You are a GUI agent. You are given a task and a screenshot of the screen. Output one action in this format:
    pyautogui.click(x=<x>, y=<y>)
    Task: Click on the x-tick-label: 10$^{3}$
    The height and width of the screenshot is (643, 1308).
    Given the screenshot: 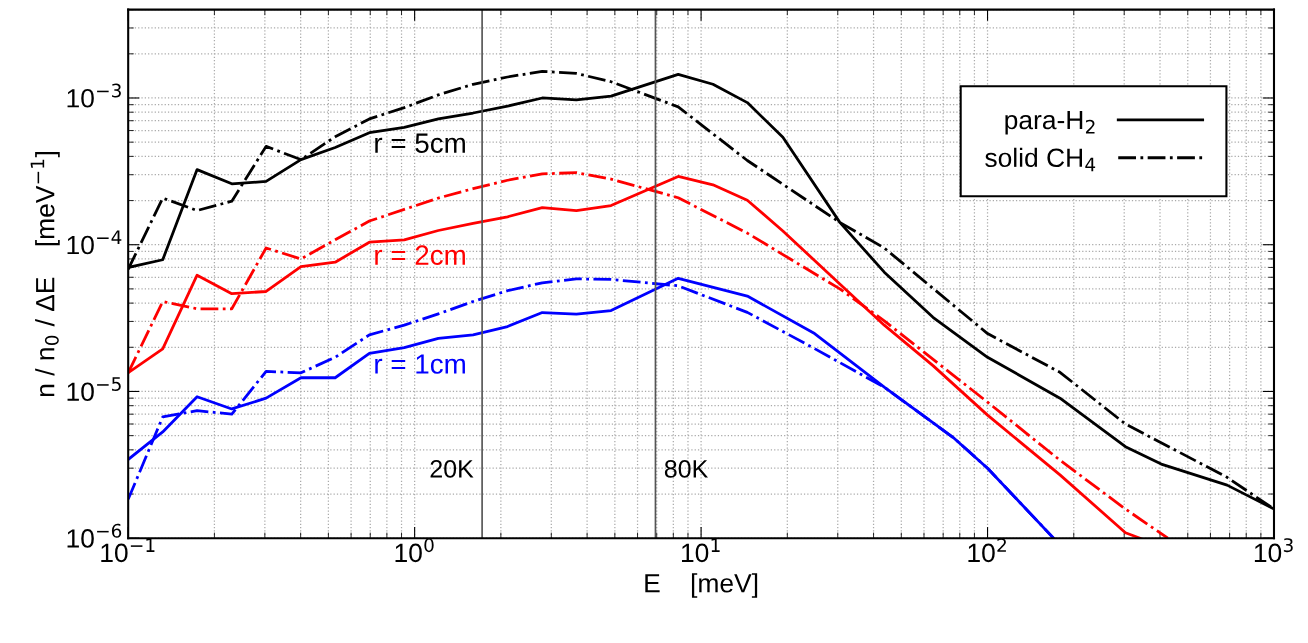 What is the action you would take?
    pyautogui.click(x=1273, y=550)
    